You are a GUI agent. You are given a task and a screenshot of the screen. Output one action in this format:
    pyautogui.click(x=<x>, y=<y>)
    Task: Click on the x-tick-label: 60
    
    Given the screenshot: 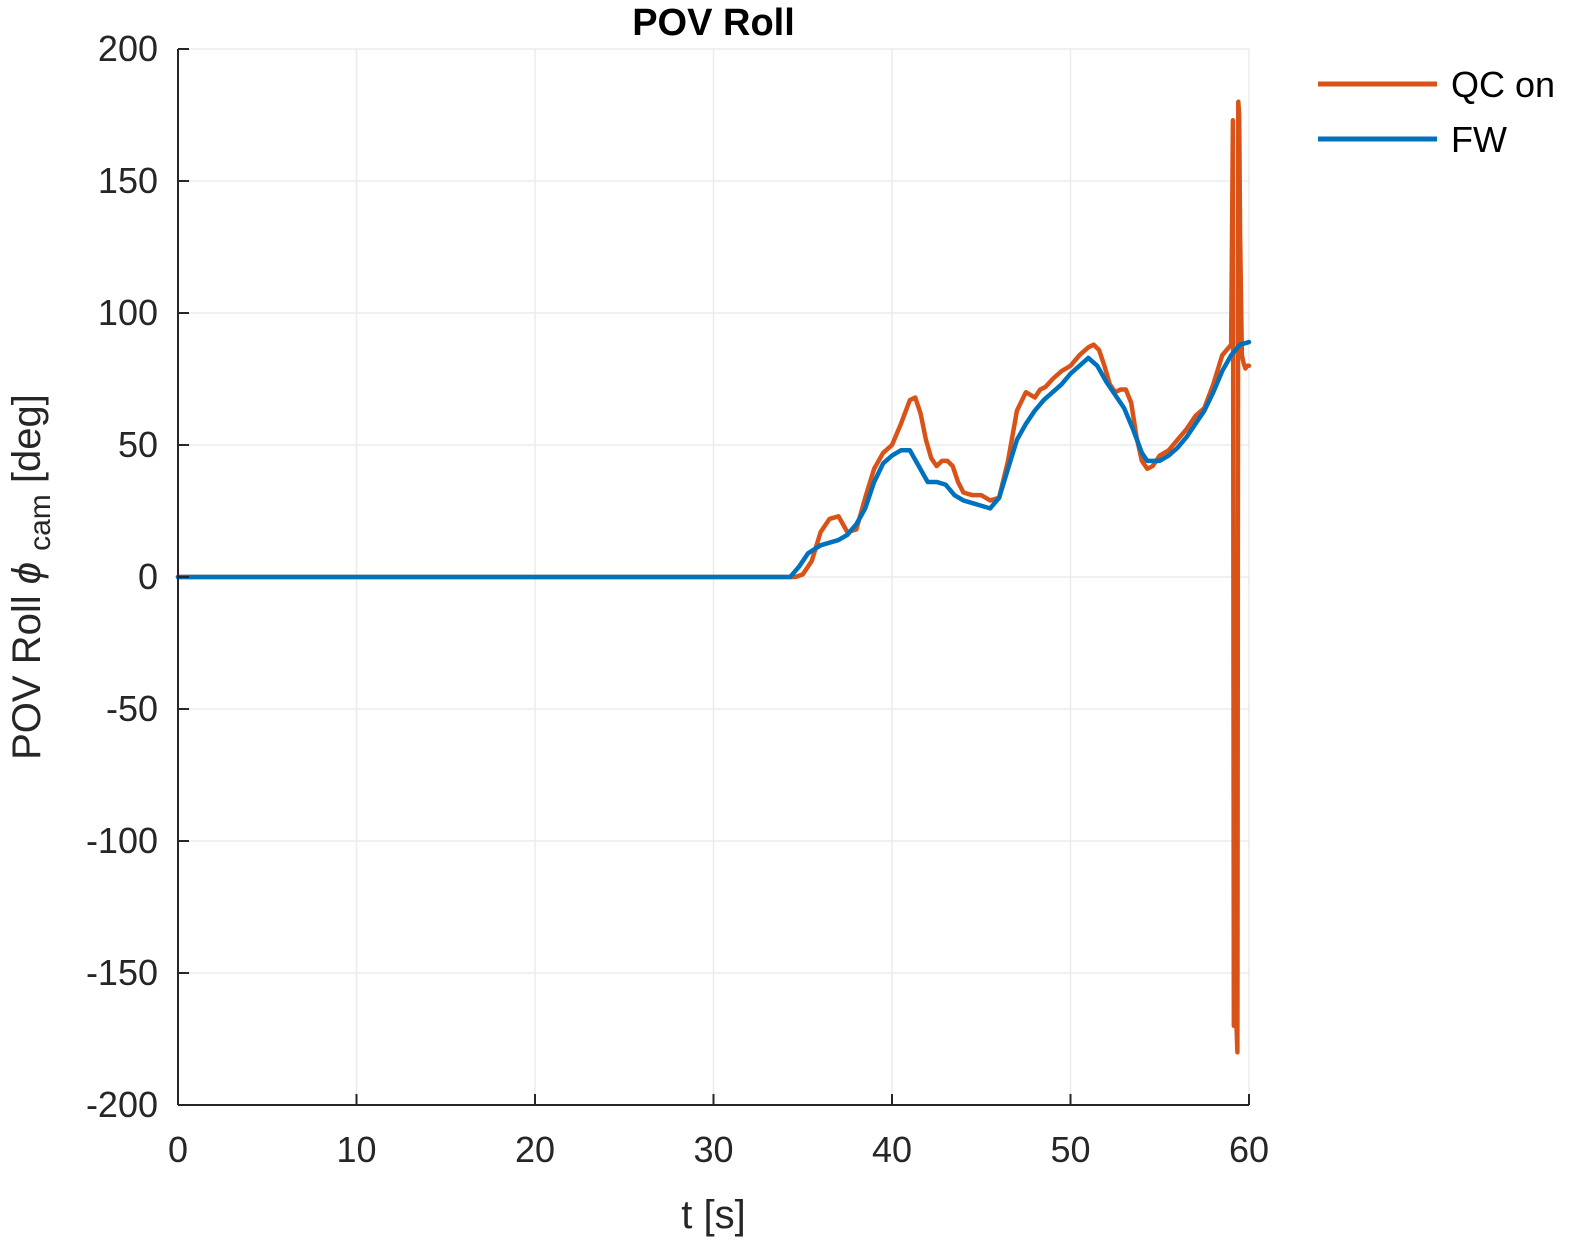 What is the action you would take?
    pyautogui.click(x=1249, y=1149)
    